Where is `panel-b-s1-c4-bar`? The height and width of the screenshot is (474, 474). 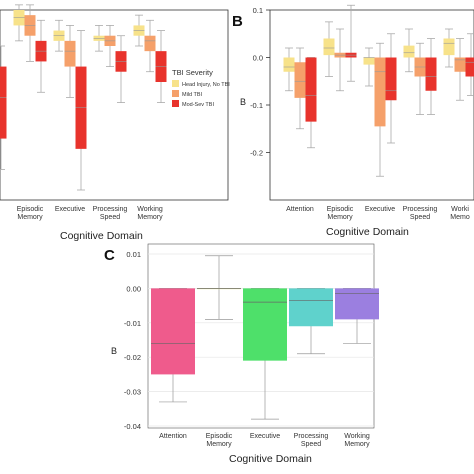
panel-b-s1-c4-bar is located at coordinates (460, 64).